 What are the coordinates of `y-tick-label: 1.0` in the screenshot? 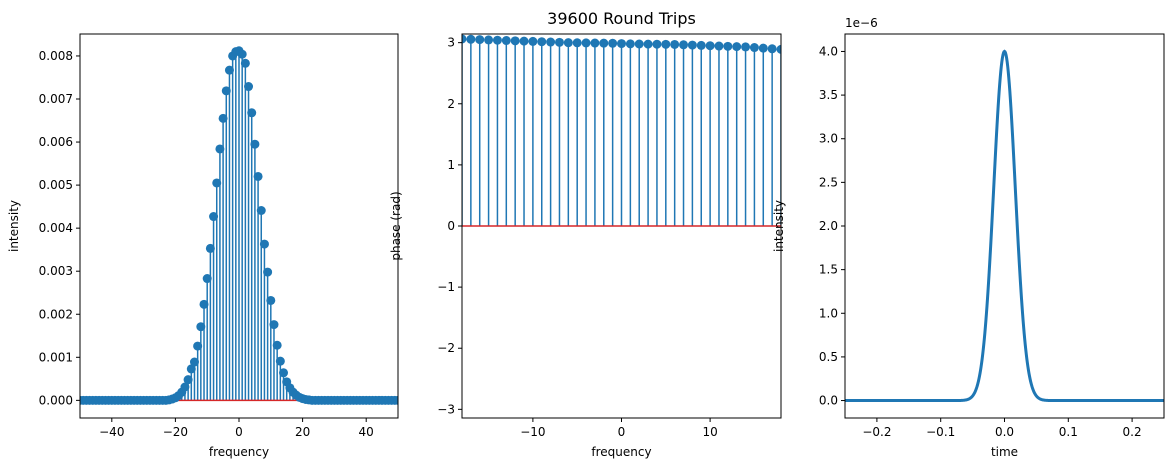 It's located at (828, 313).